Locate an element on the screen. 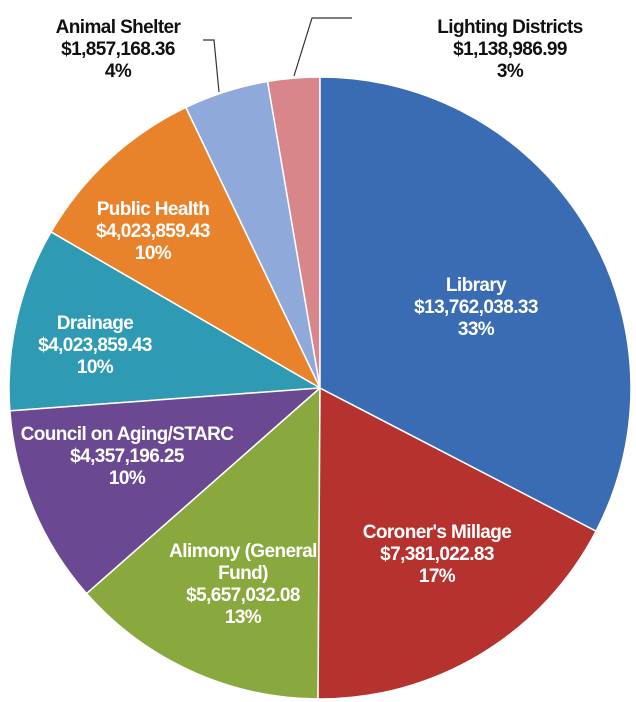 This screenshot has height=702, width=636. slice-label: Animal Shelter $1,857,168.36 4% is located at coordinates (118, 50).